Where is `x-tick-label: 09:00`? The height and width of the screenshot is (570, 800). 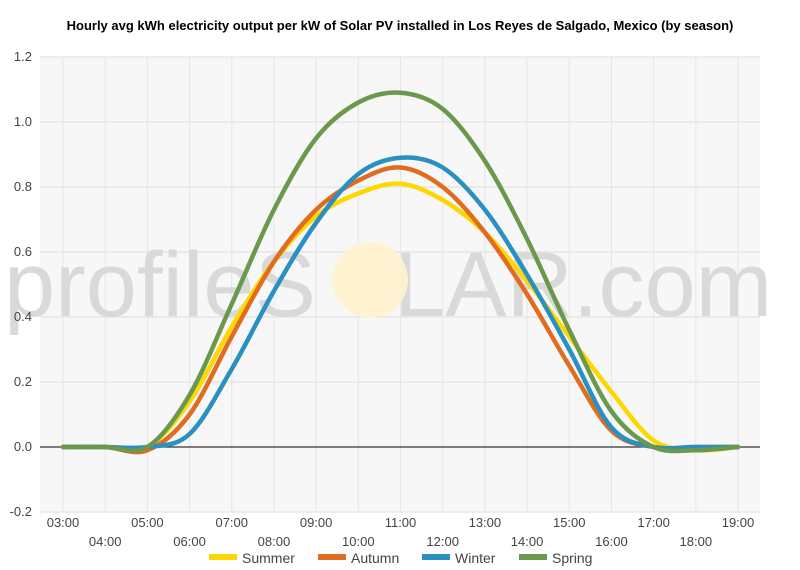 x-tick-label: 09:00 is located at coordinates (316, 522).